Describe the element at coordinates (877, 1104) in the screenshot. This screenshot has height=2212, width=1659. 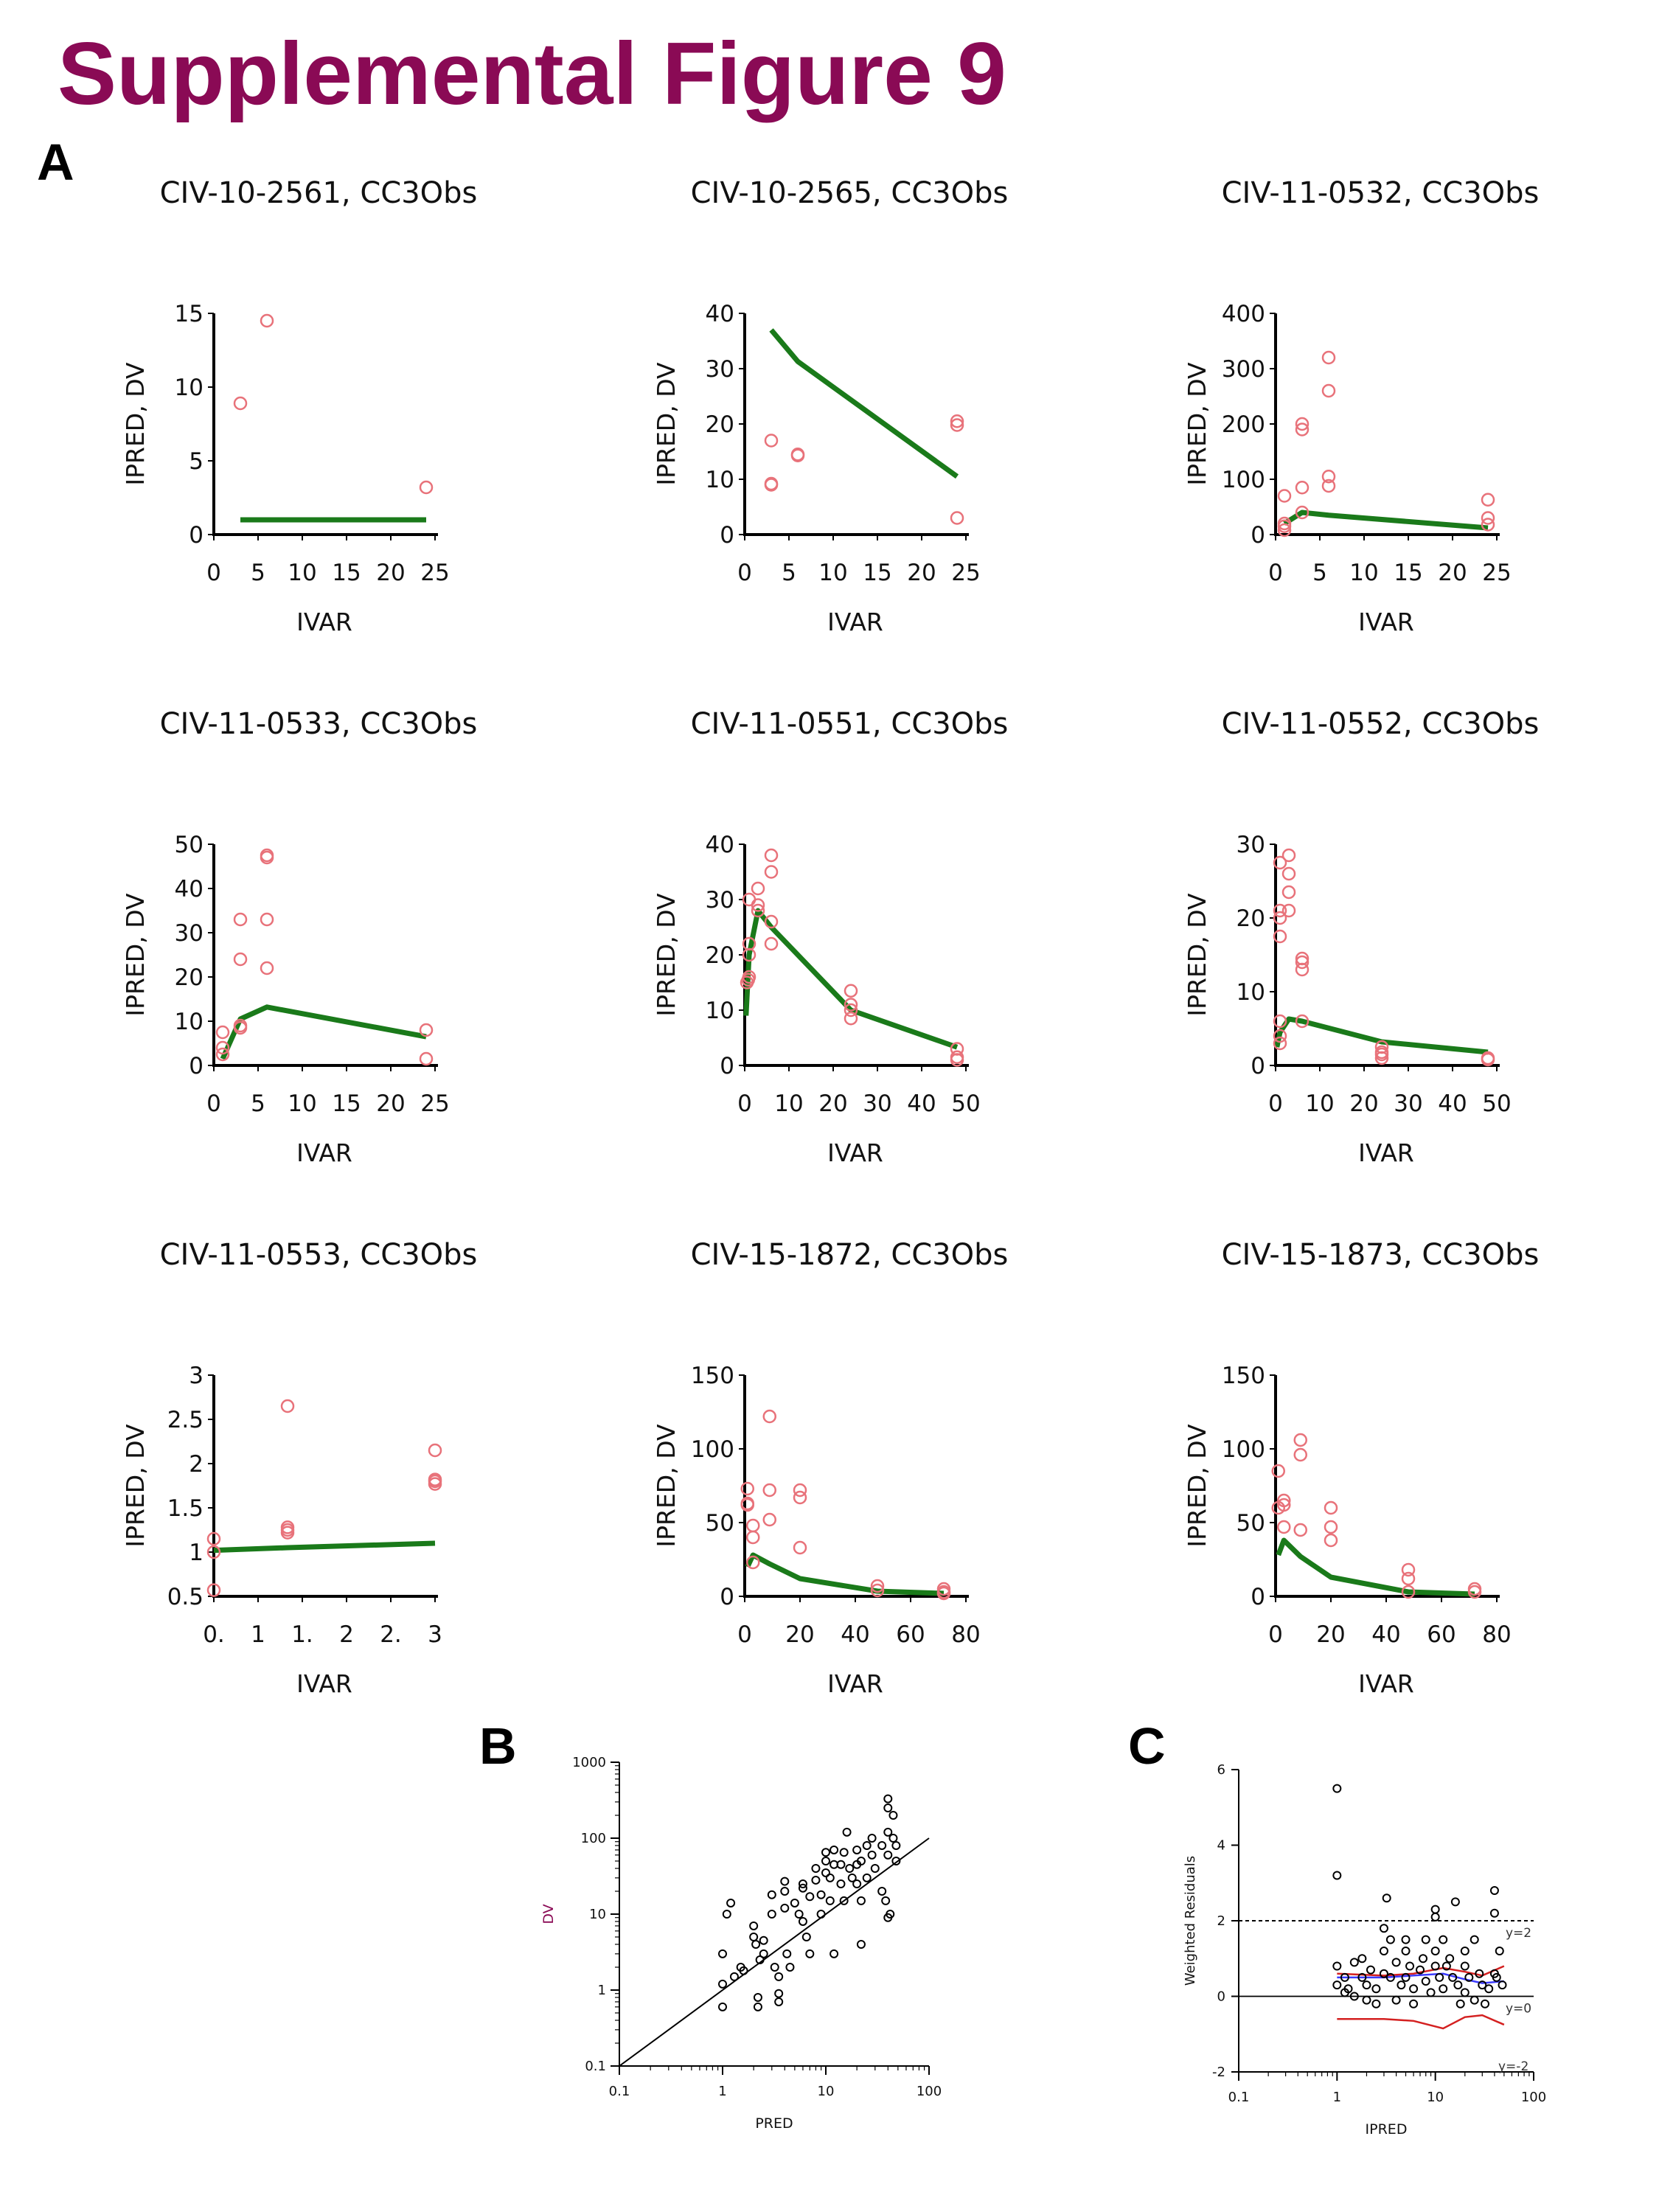
I see `x-tick-label: 30` at that location.